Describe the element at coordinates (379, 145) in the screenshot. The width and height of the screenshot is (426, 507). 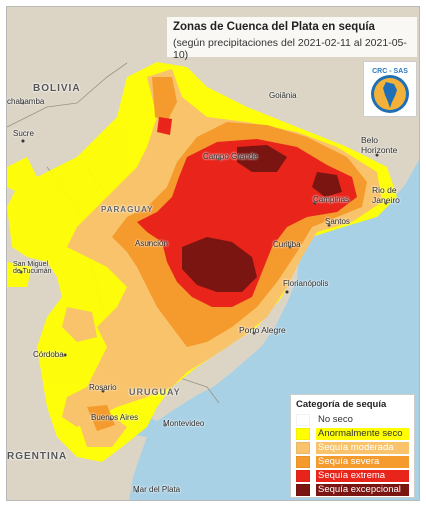
I see `label-belo-horizonte: Belo Horizonte` at that location.